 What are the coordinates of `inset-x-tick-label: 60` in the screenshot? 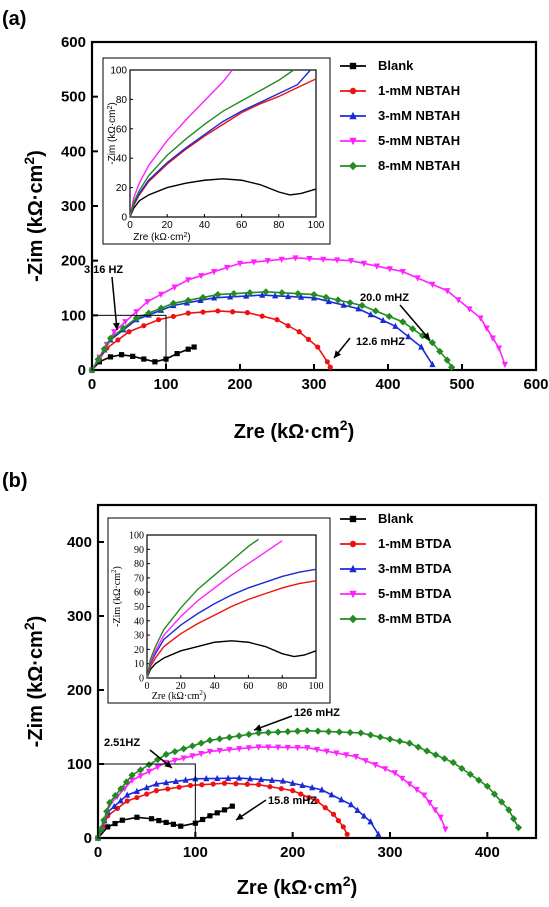 It's located at (248, 686).